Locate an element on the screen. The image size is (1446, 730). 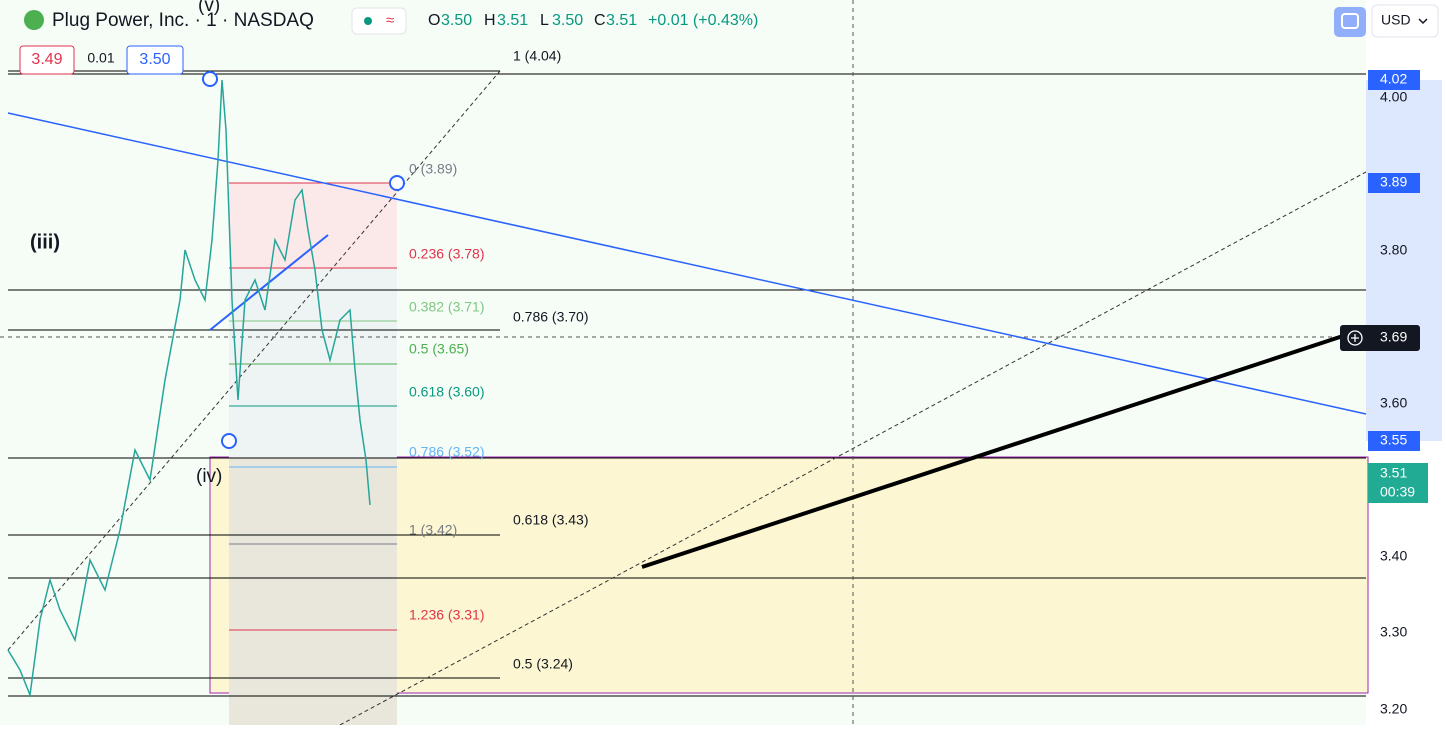
extension-label: 1 (4.04) is located at coordinates (537, 56).